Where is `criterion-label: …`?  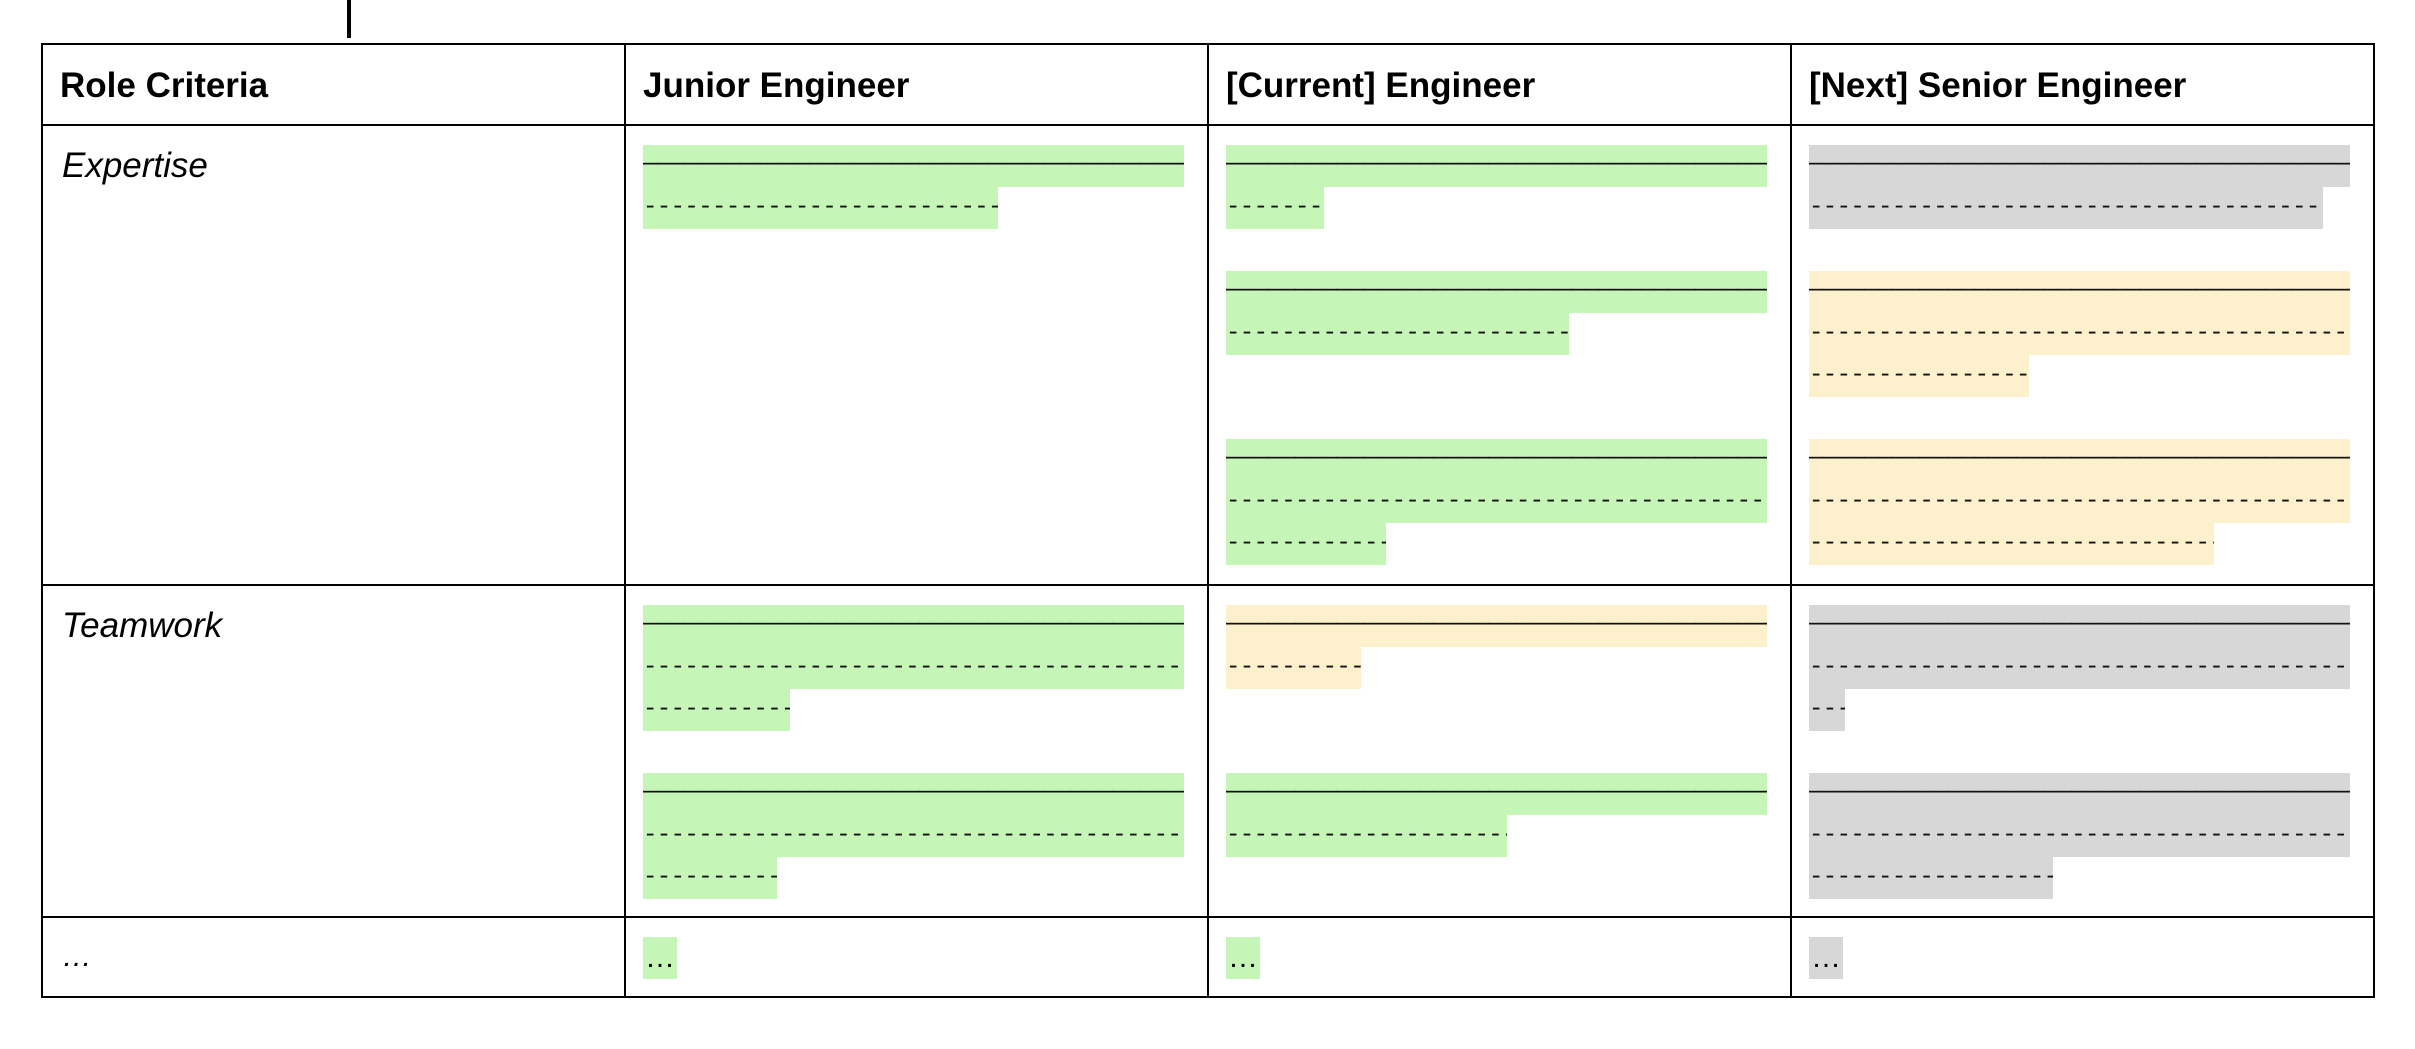
criterion-label: … is located at coordinates (333, 948).